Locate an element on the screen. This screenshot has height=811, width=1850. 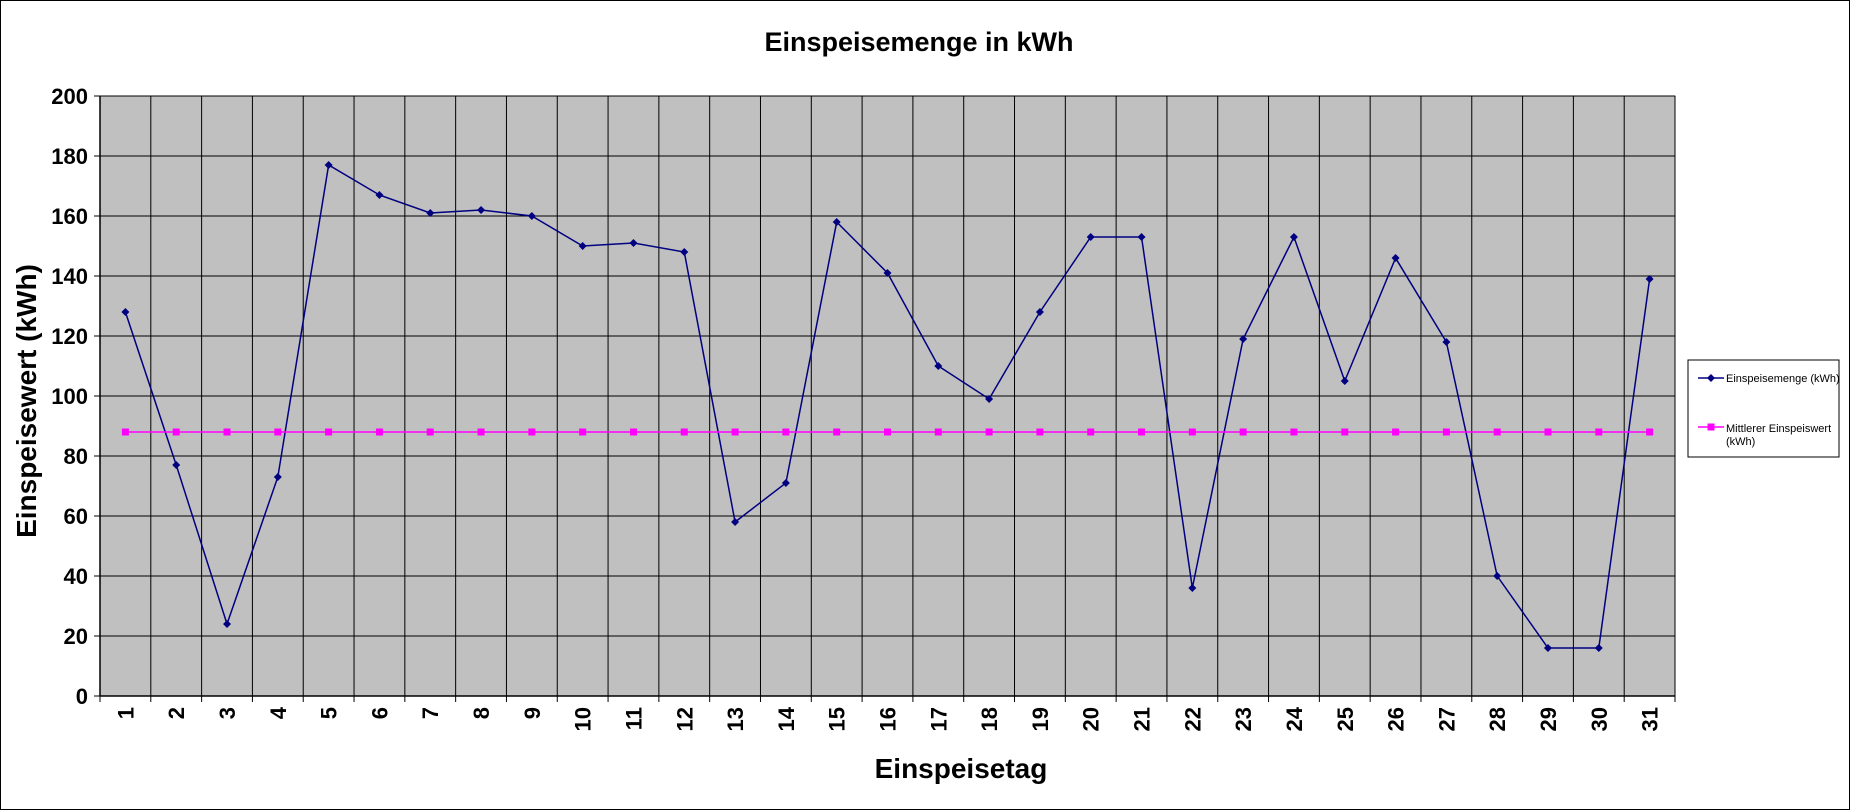
legend-label-mittlerer-line1: Mittlerer Einspeiswert is located at coordinates (1778, 429).